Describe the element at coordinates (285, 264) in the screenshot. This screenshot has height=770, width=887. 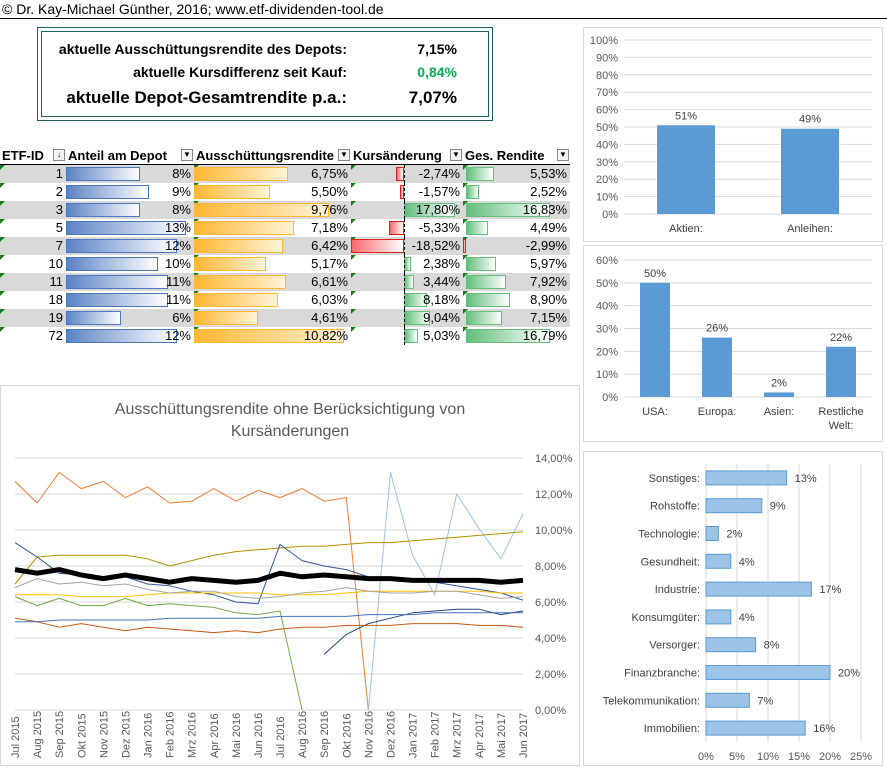
I see `table-row: 10 10% 5,17% 2,38% 5,97%` at that location.